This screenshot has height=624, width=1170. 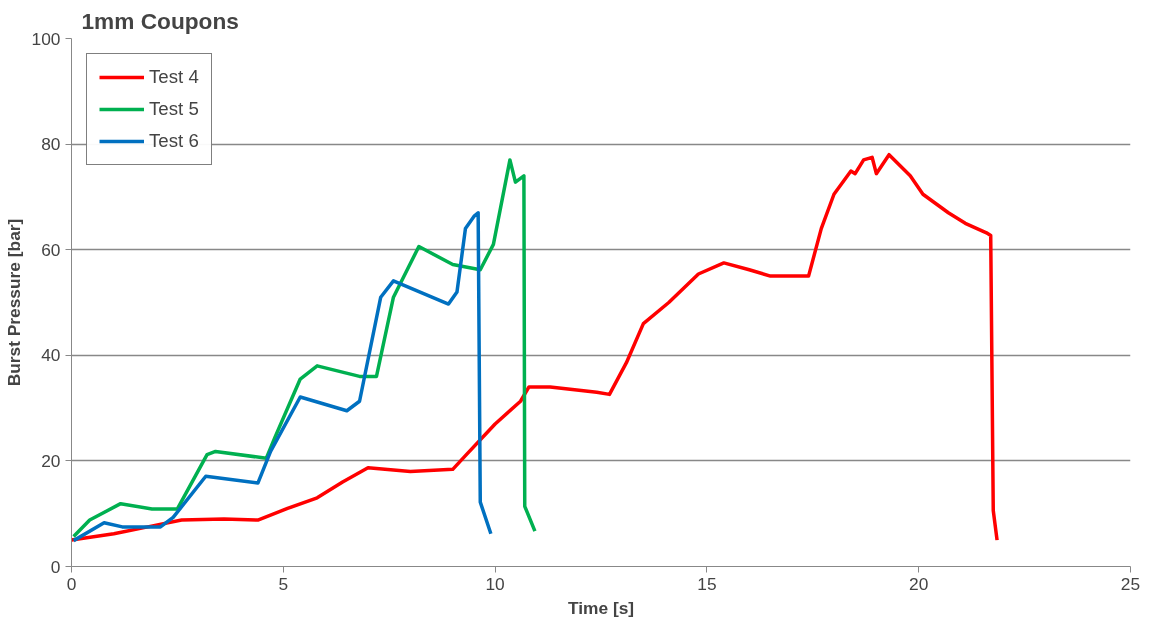 What do you see at coordinates (601, 607) in the screenshot?
I see `x-axis-title: Time [s]` at bounding box center [601, 607].